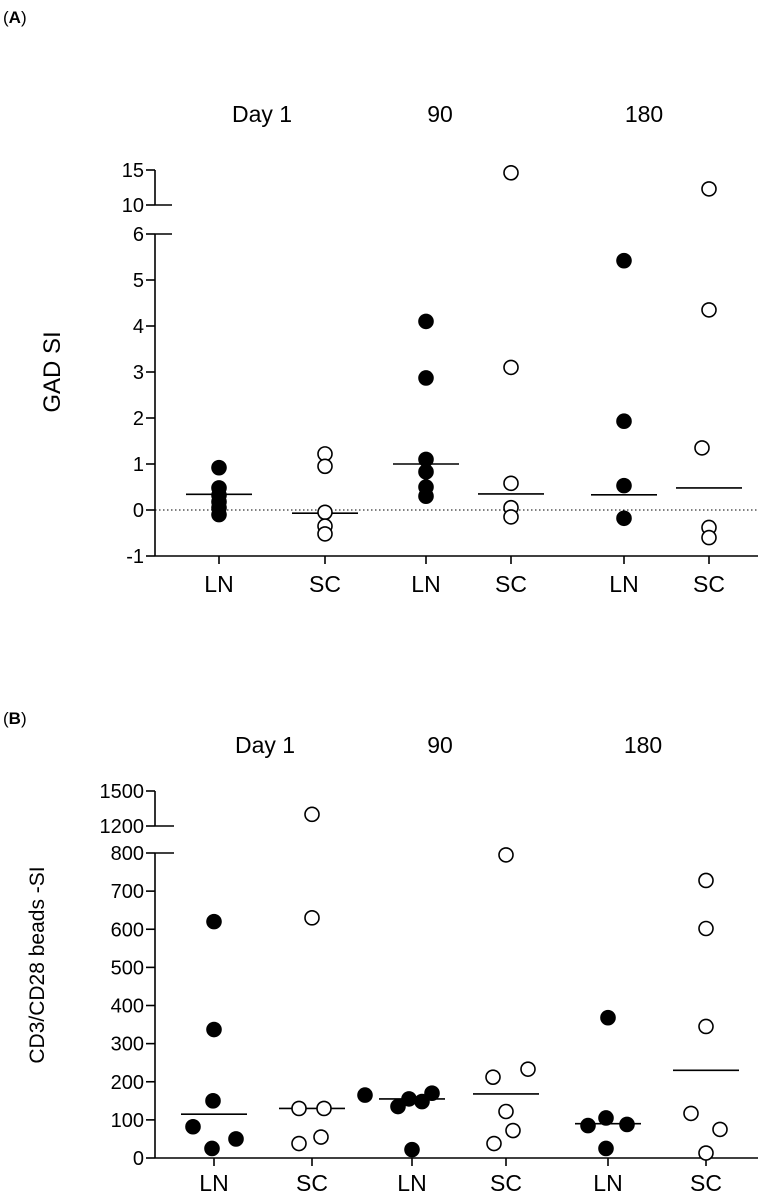  Describe the element at coordinates (464, 489) in the screenshot. I see `panel-a-mean-lines` at that location.